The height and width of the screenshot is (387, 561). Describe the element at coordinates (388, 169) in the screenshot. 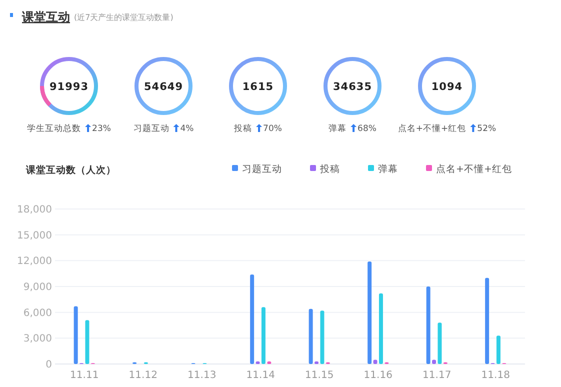

I see `legend-label: 弹幕` at that location.